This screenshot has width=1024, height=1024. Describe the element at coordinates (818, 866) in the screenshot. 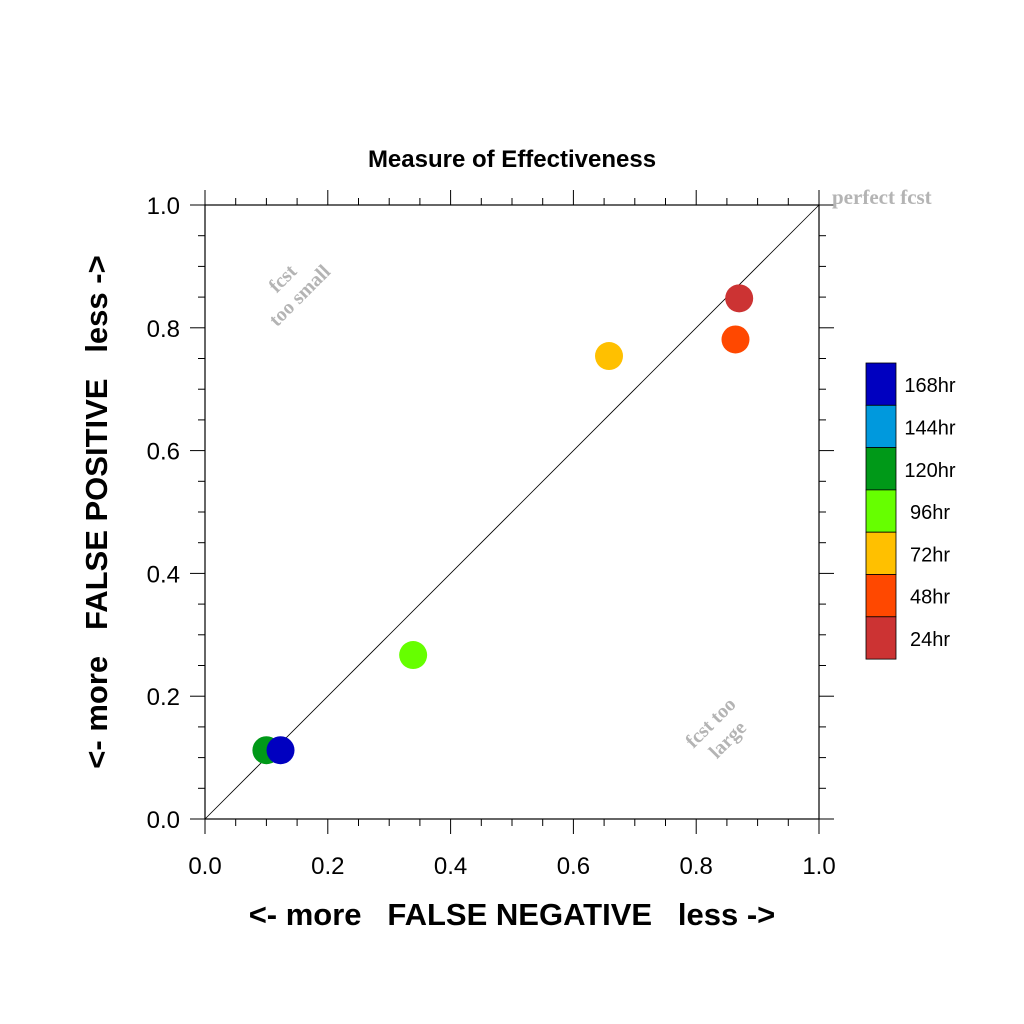

I see `x-tick-label: 1.0` at that location.